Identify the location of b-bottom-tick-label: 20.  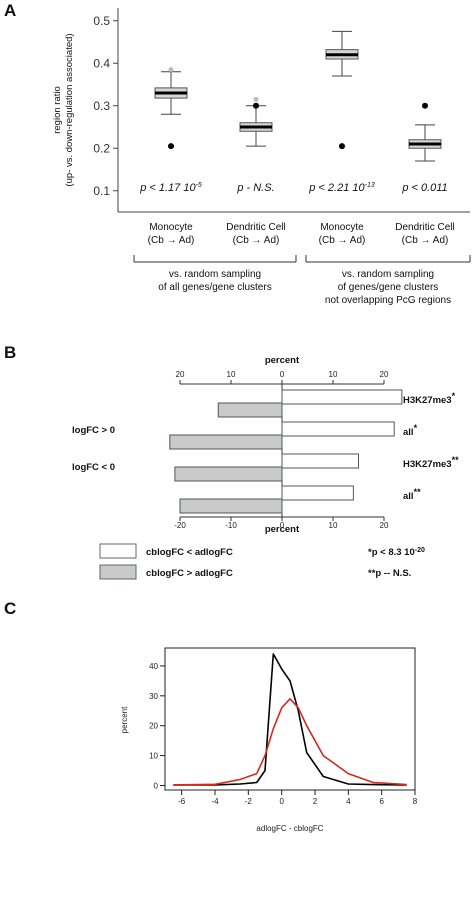
(384, 525).